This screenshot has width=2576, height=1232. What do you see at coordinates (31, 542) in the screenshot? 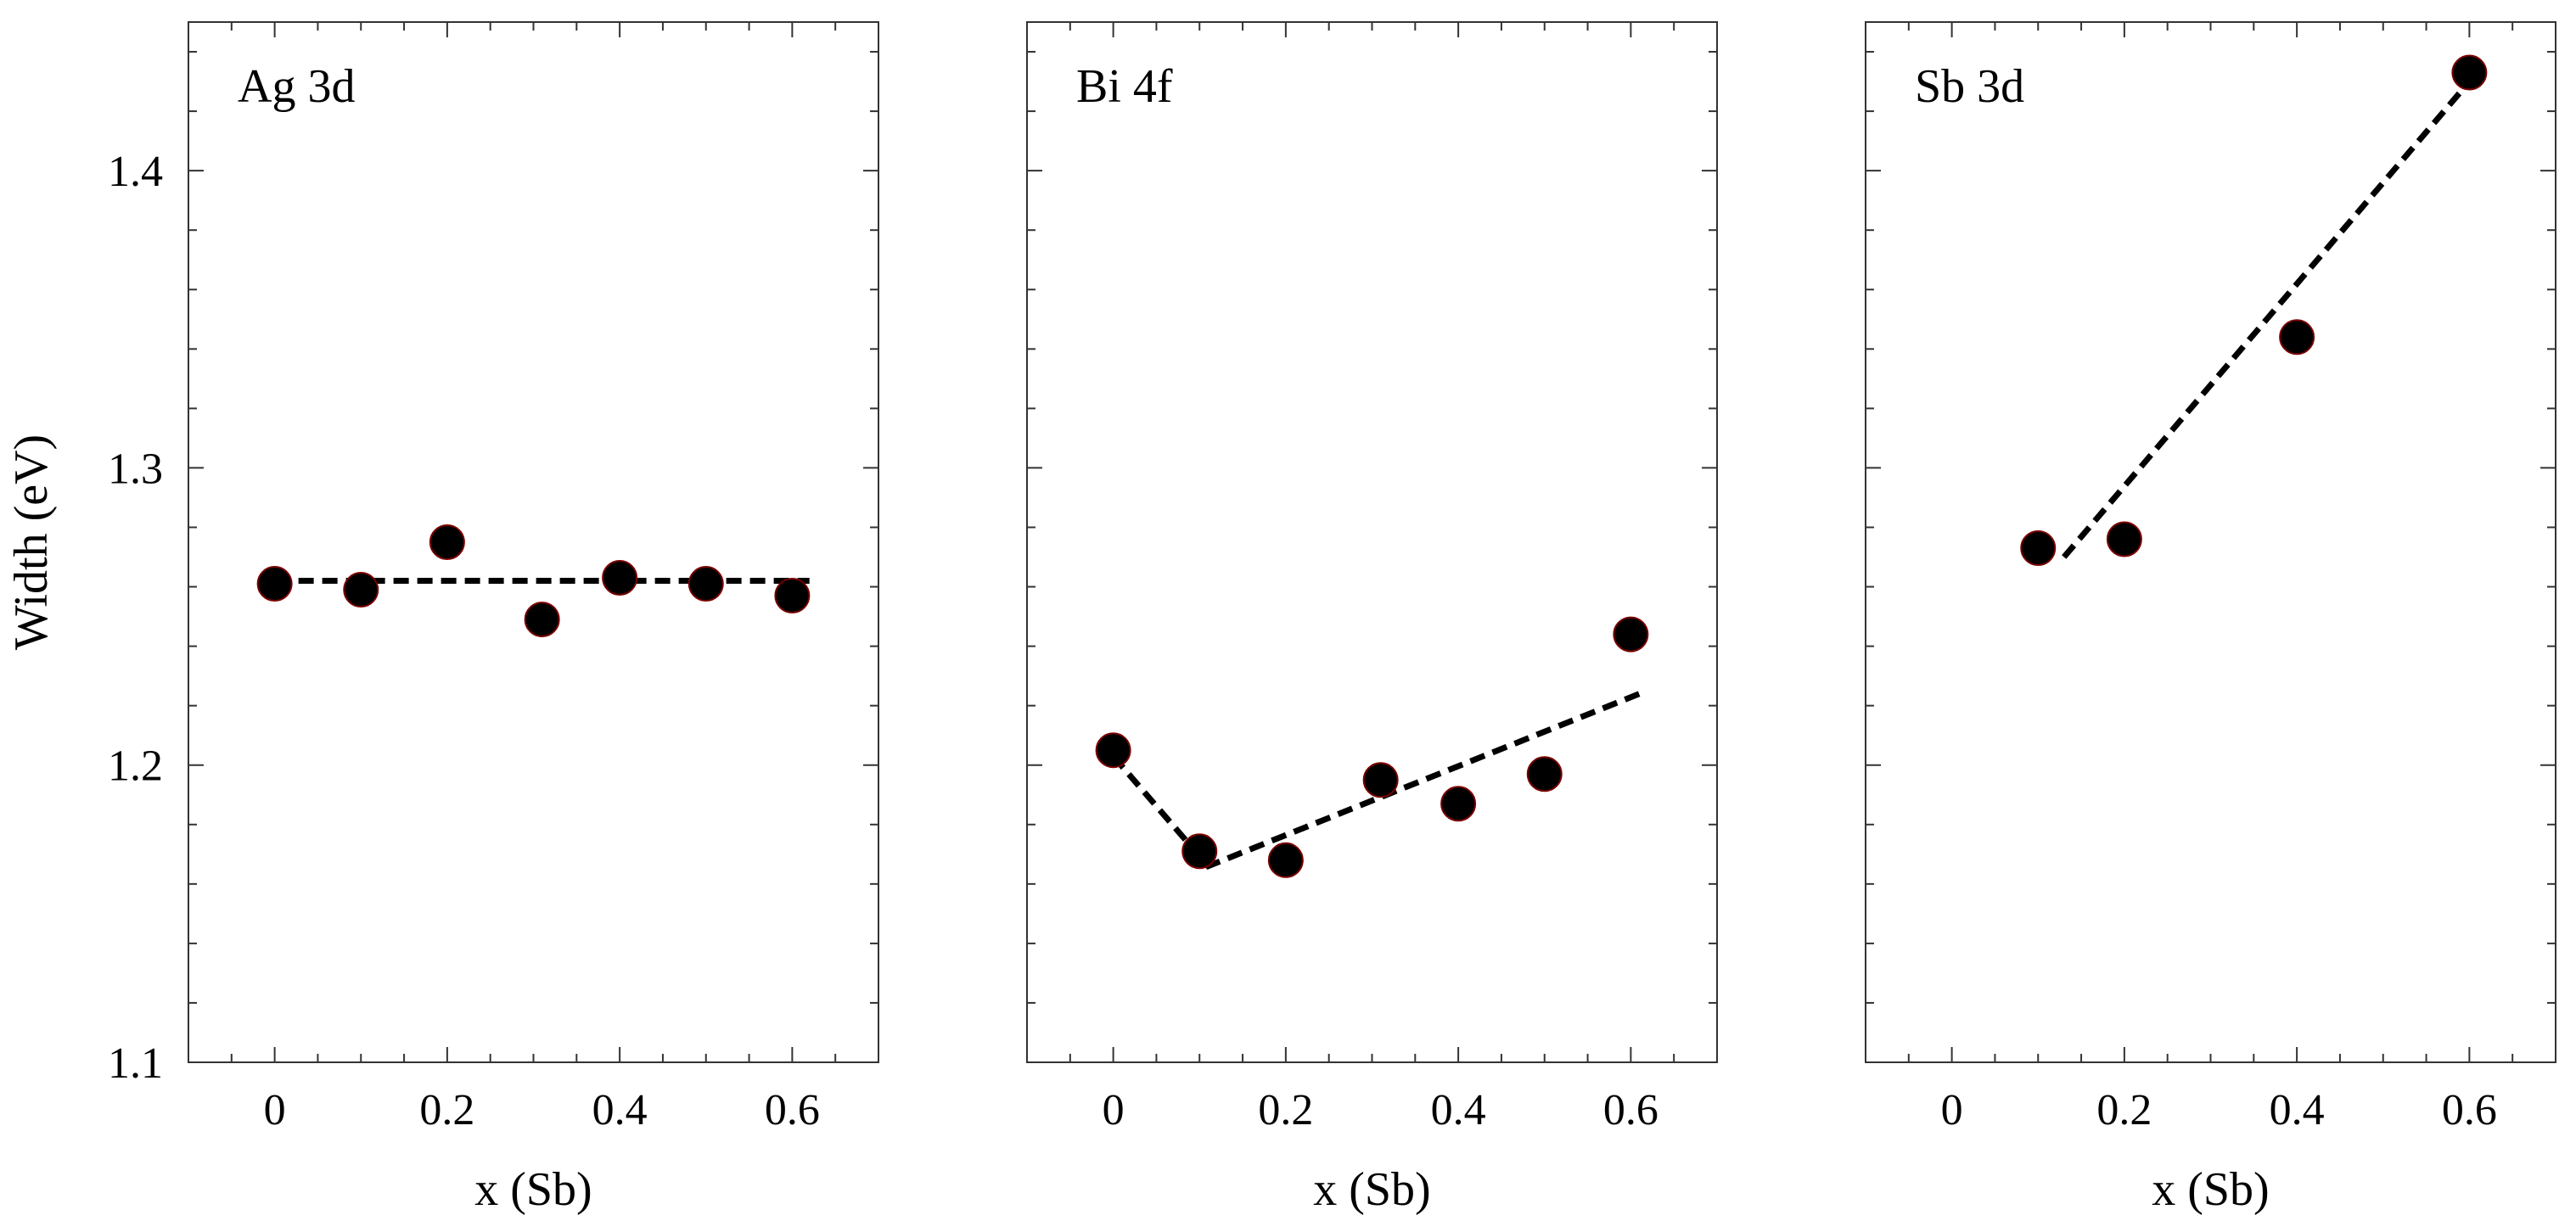
I see `y-axis-label: Width (eV)` at bounding box center [31, 542].